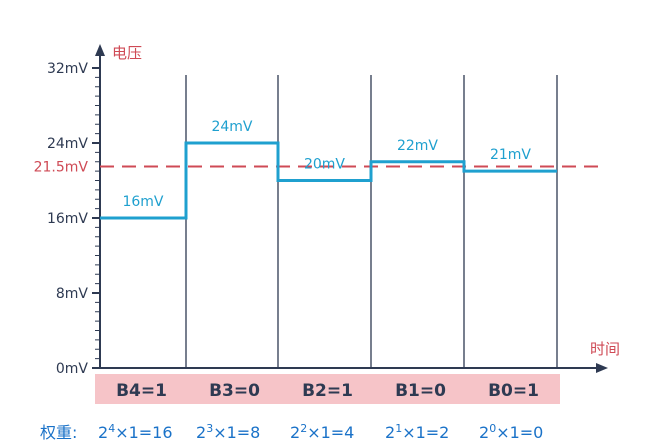 The width and height of the screenshot is (671, 447). What do you see at coordinates (510, 155) in the screenshot?
I see `segment-value-label: 21mV` at bounding box center [510, 155].